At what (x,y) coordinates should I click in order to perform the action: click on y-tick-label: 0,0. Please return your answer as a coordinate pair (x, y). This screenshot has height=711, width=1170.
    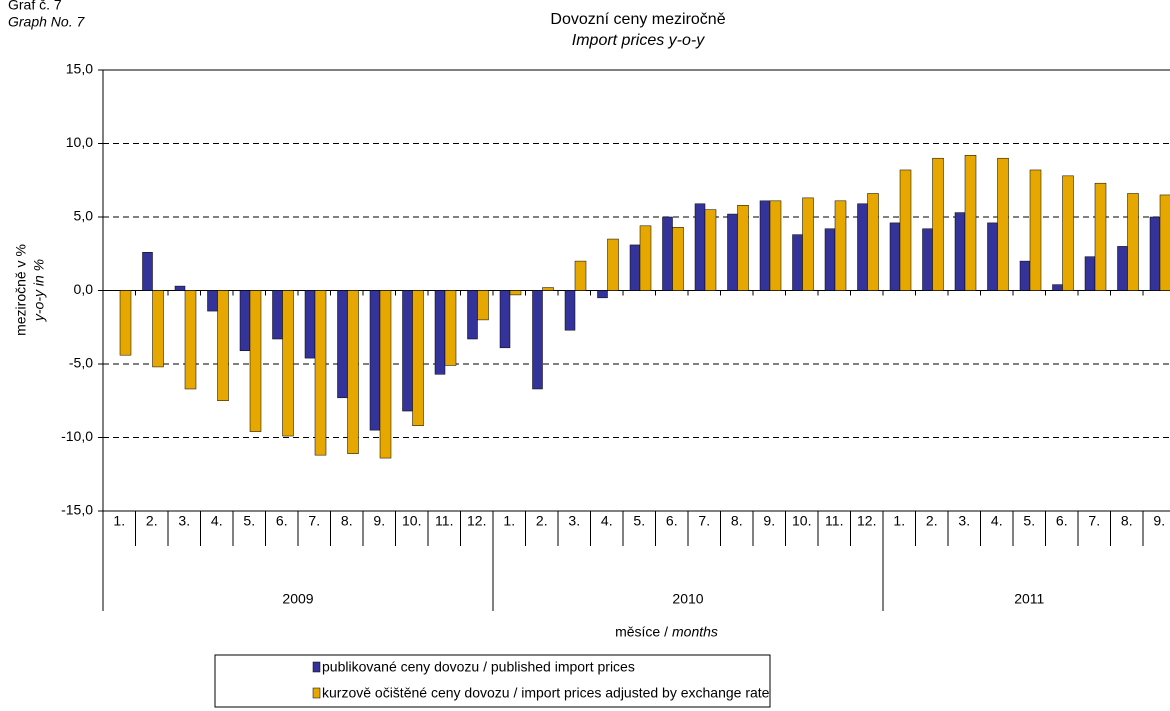
    Looking at the image, I should click on (84, 289).